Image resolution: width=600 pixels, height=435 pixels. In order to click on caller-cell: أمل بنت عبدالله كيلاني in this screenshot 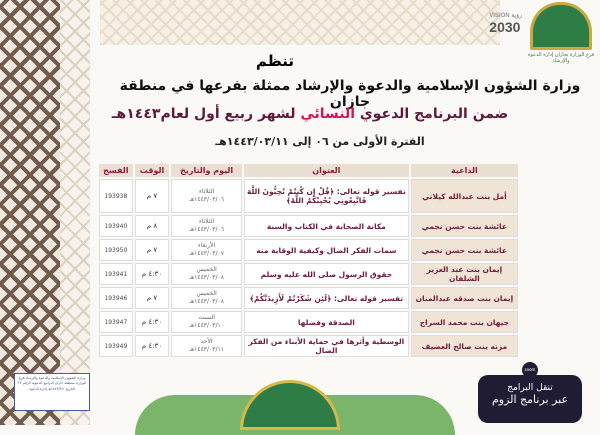, I will do `click(464, 196)`.